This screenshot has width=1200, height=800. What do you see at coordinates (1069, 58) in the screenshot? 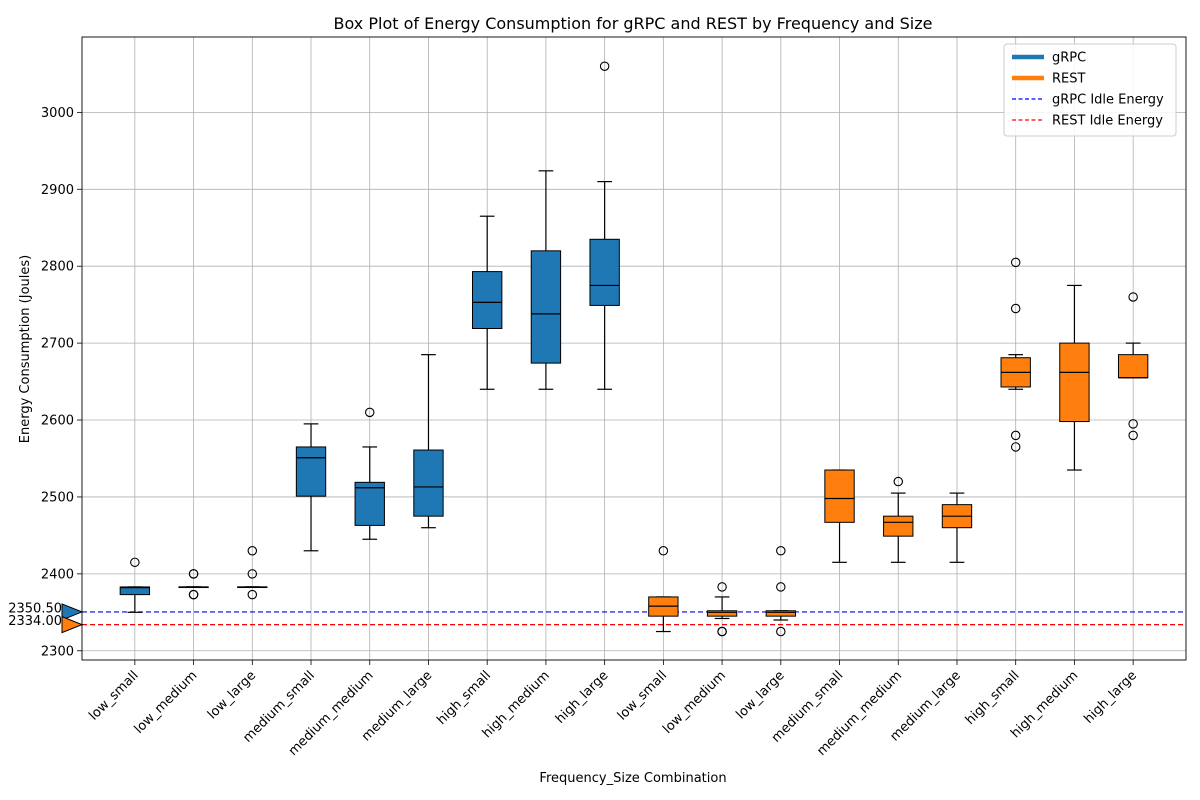
I see `legend-entry-label: gRPC` at bounding box center [1069, 58].